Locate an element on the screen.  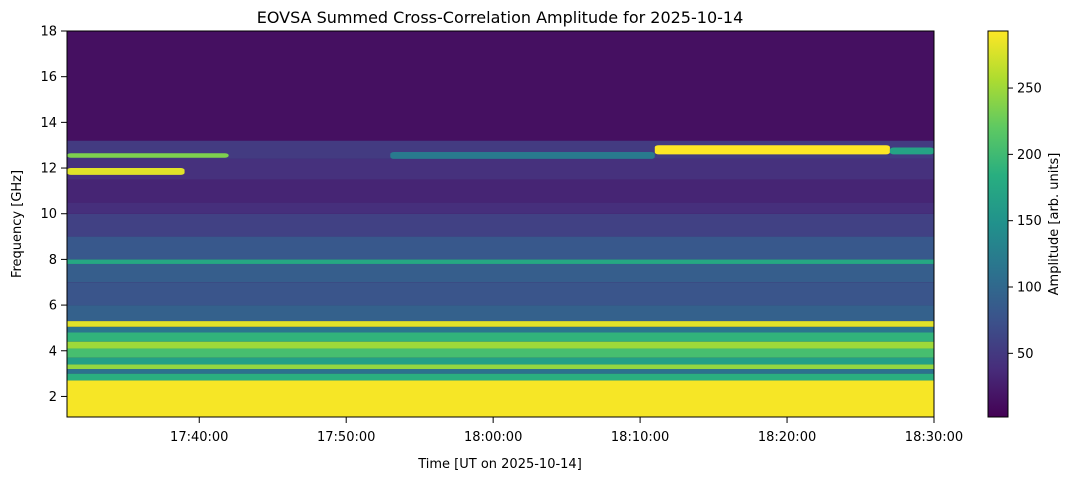
emission-features is located at coordinates (500, 160).